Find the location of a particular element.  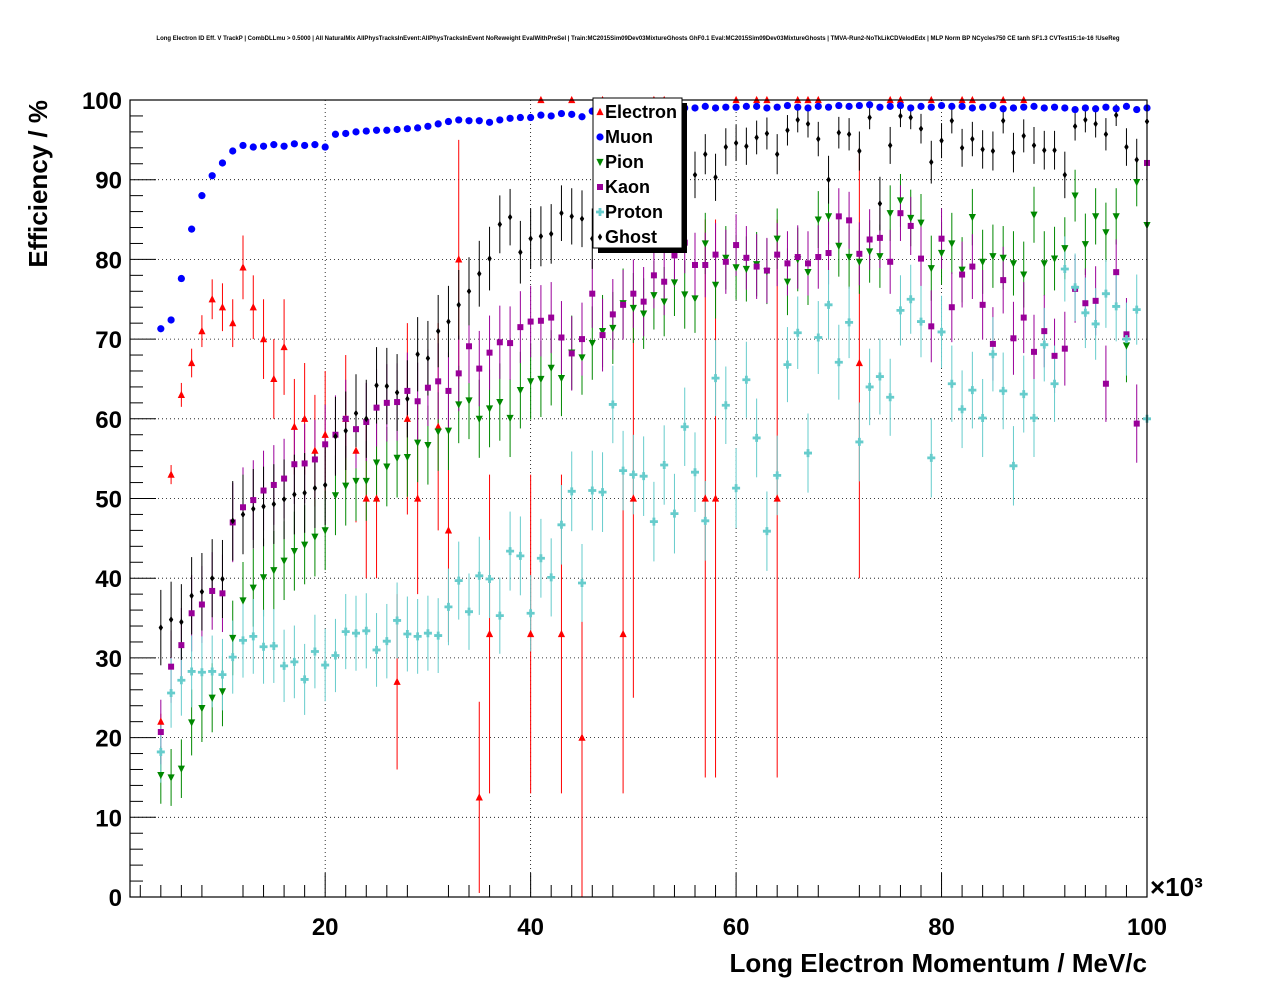

x-tick-label: 20 is located at coordinates (325, 927).